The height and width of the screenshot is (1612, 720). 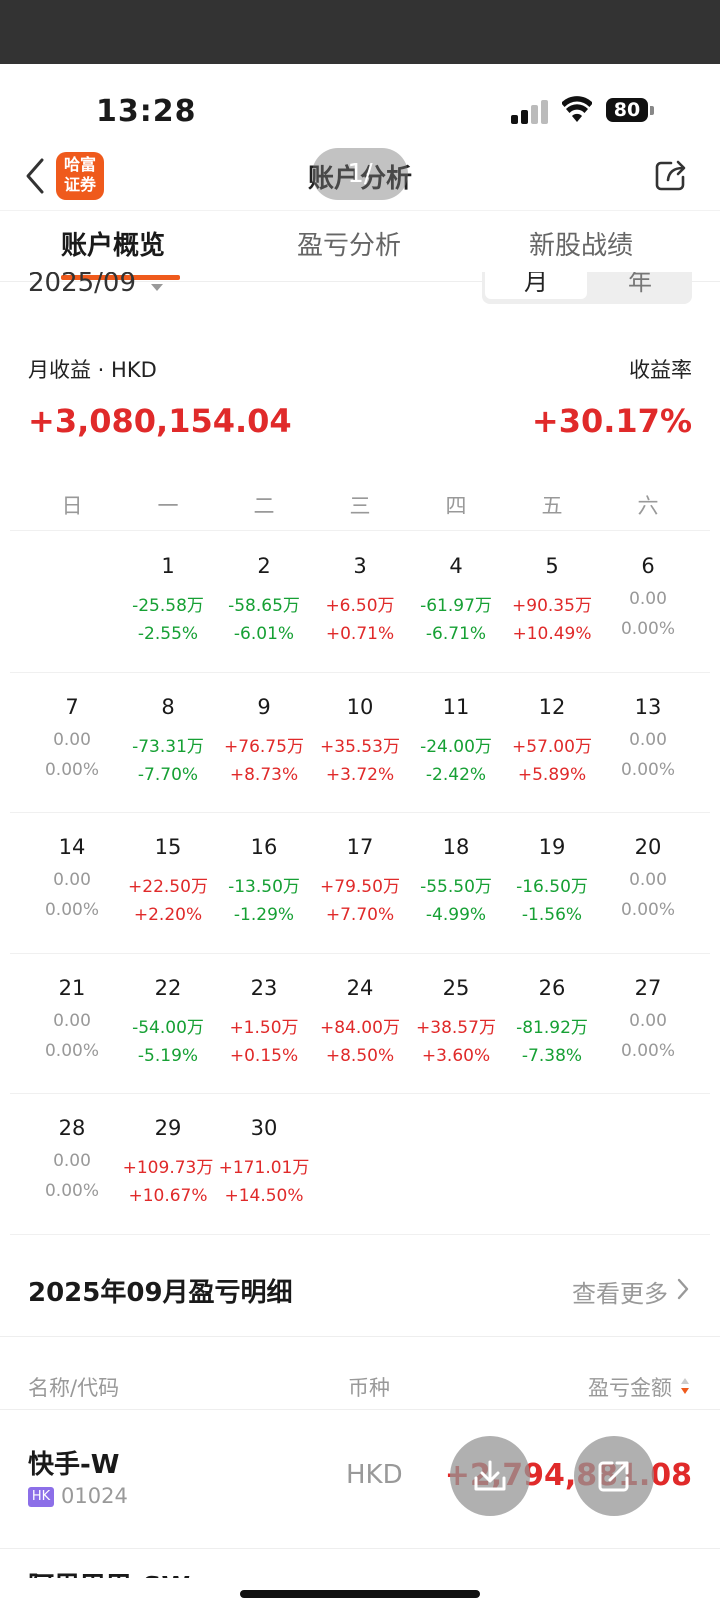 I want to click on return-rate-value: +30.17%, so click(x=611, y=421).